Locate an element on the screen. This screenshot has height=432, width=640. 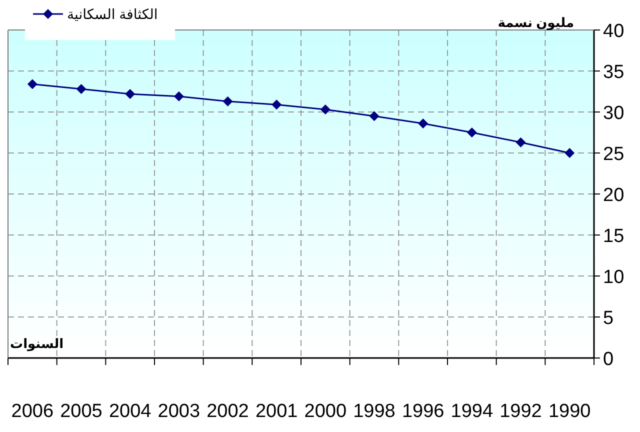
x-tick-label: 1996 is located at coordinates (423, 411).